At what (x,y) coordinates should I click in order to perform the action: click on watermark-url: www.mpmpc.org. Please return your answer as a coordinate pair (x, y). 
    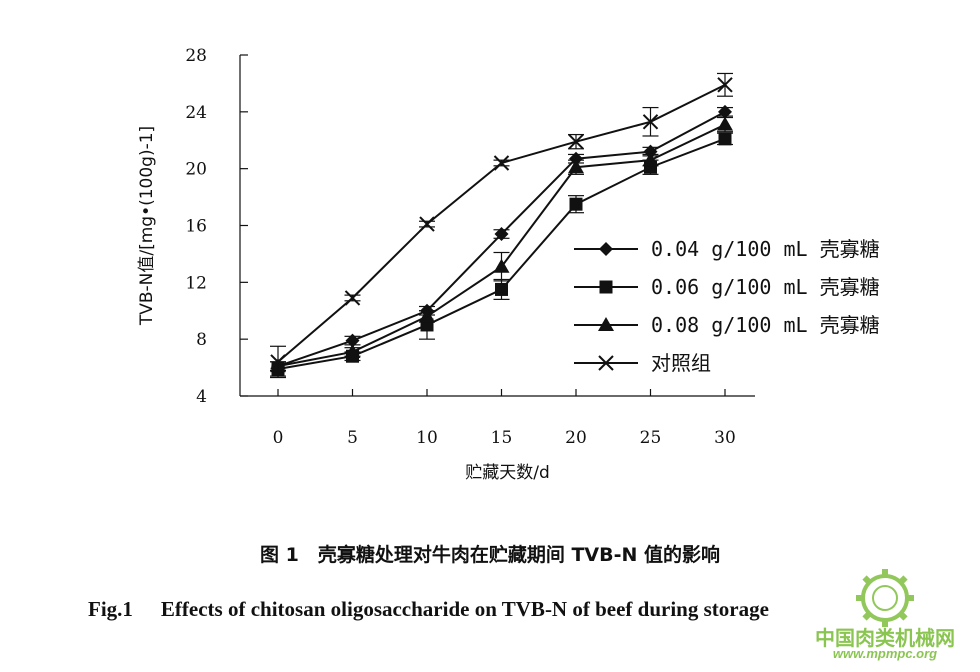
    Looking at the image, I should click on (885, 653).